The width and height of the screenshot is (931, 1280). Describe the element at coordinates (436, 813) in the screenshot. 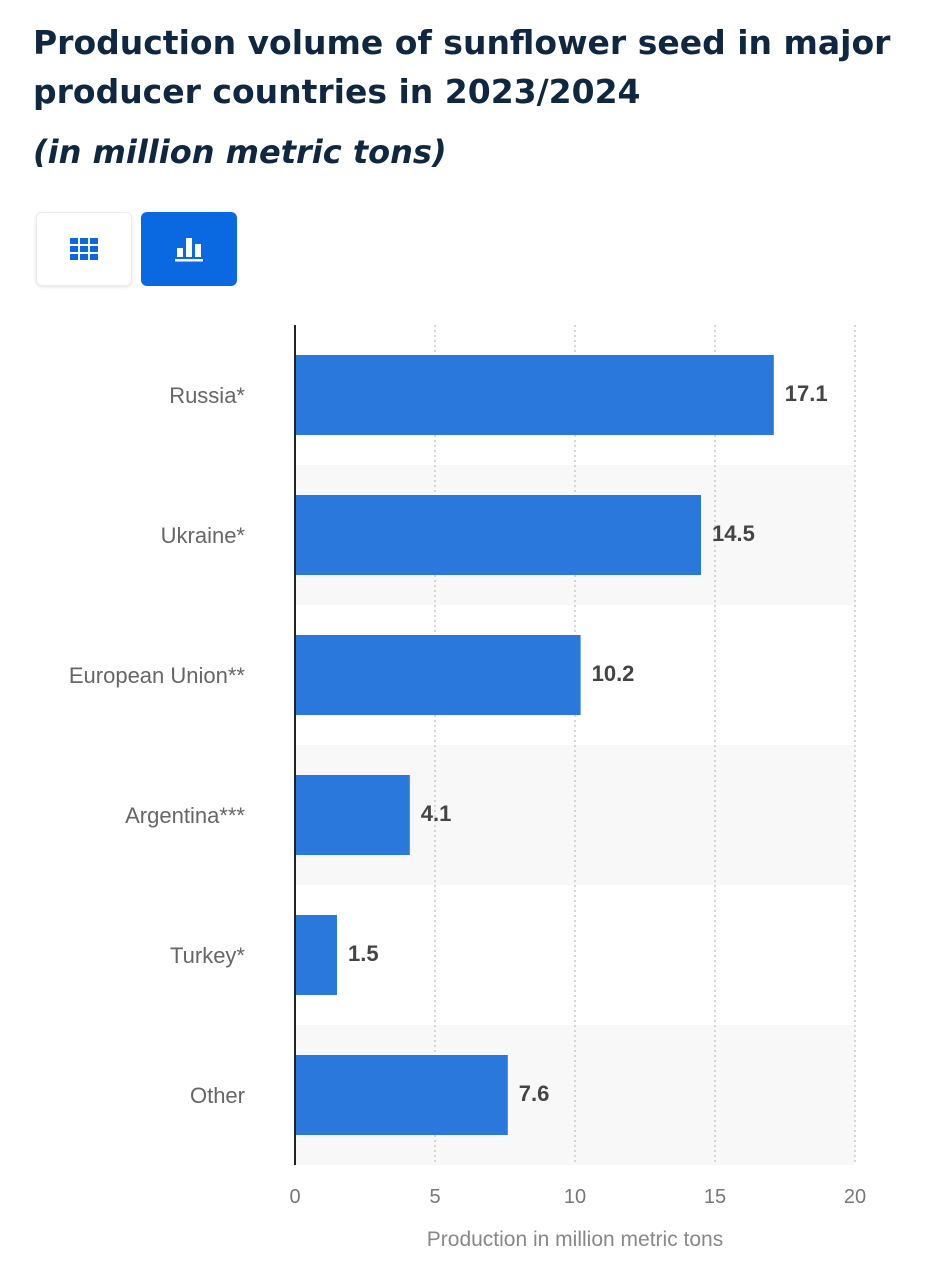

I see `bar-value-label: 4.1` at that location.